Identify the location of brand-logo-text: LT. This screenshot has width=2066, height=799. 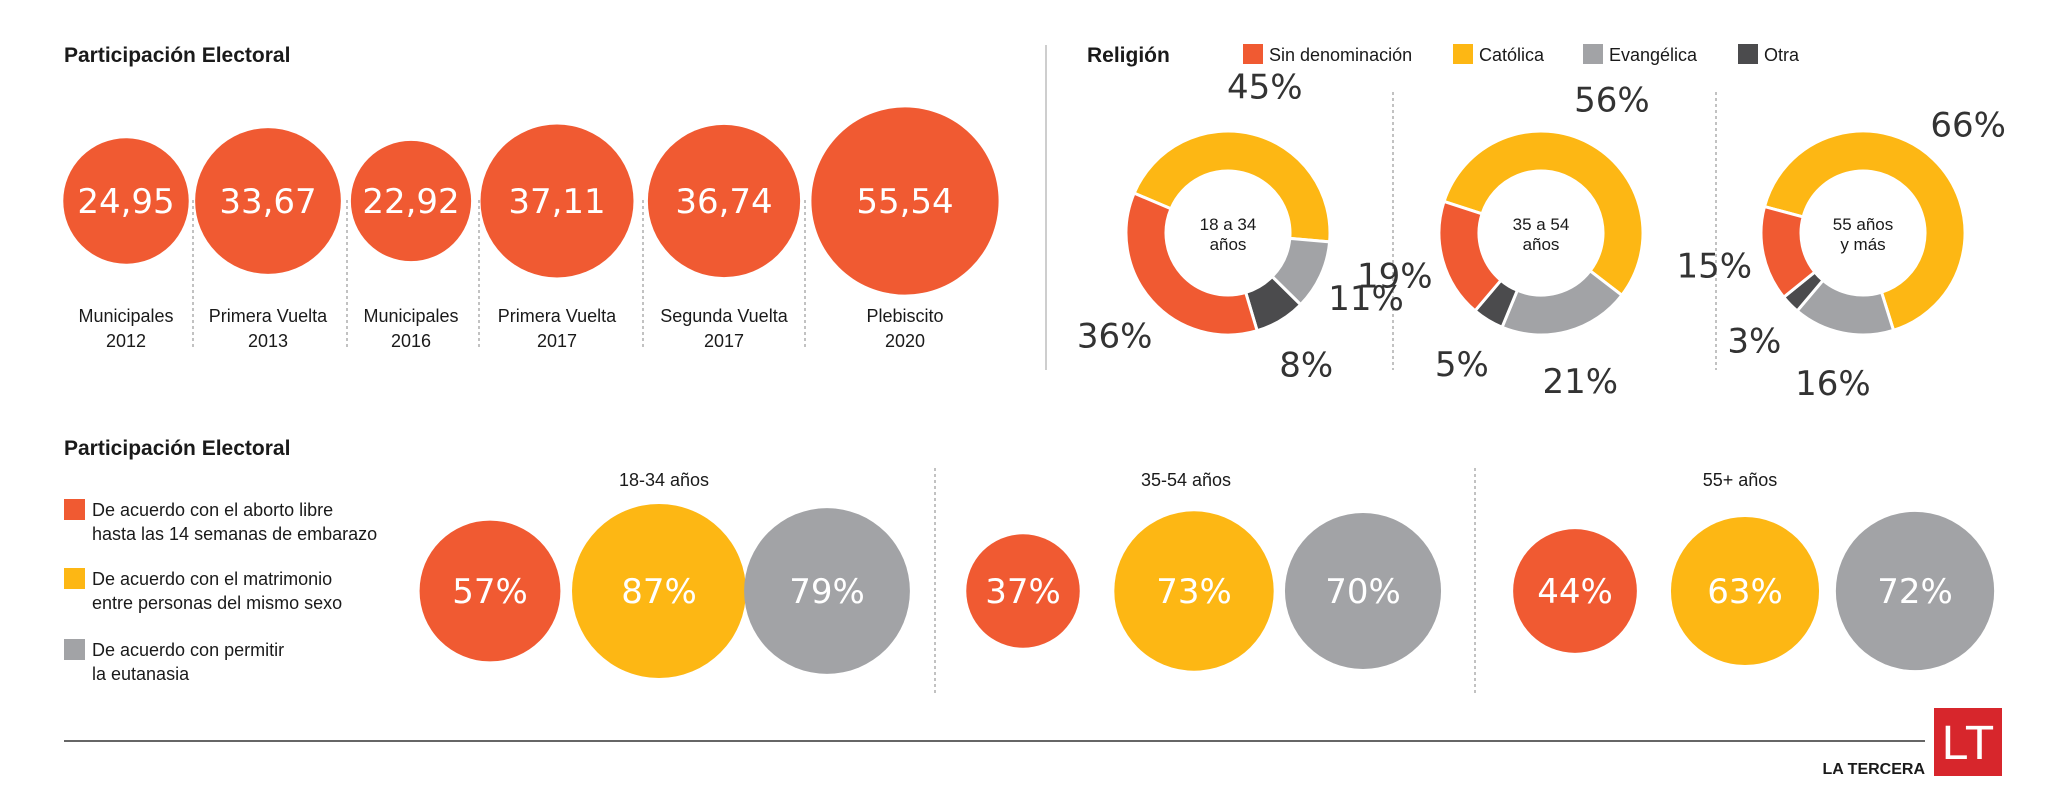
(1968, 743).